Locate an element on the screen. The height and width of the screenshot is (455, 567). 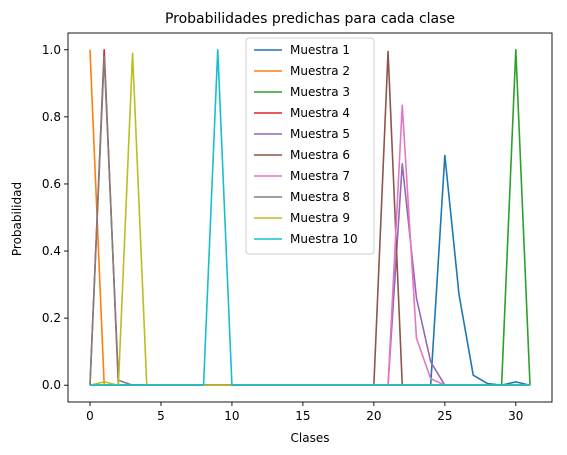
x-tick-label: 10 is located at coordinates (231, 416).